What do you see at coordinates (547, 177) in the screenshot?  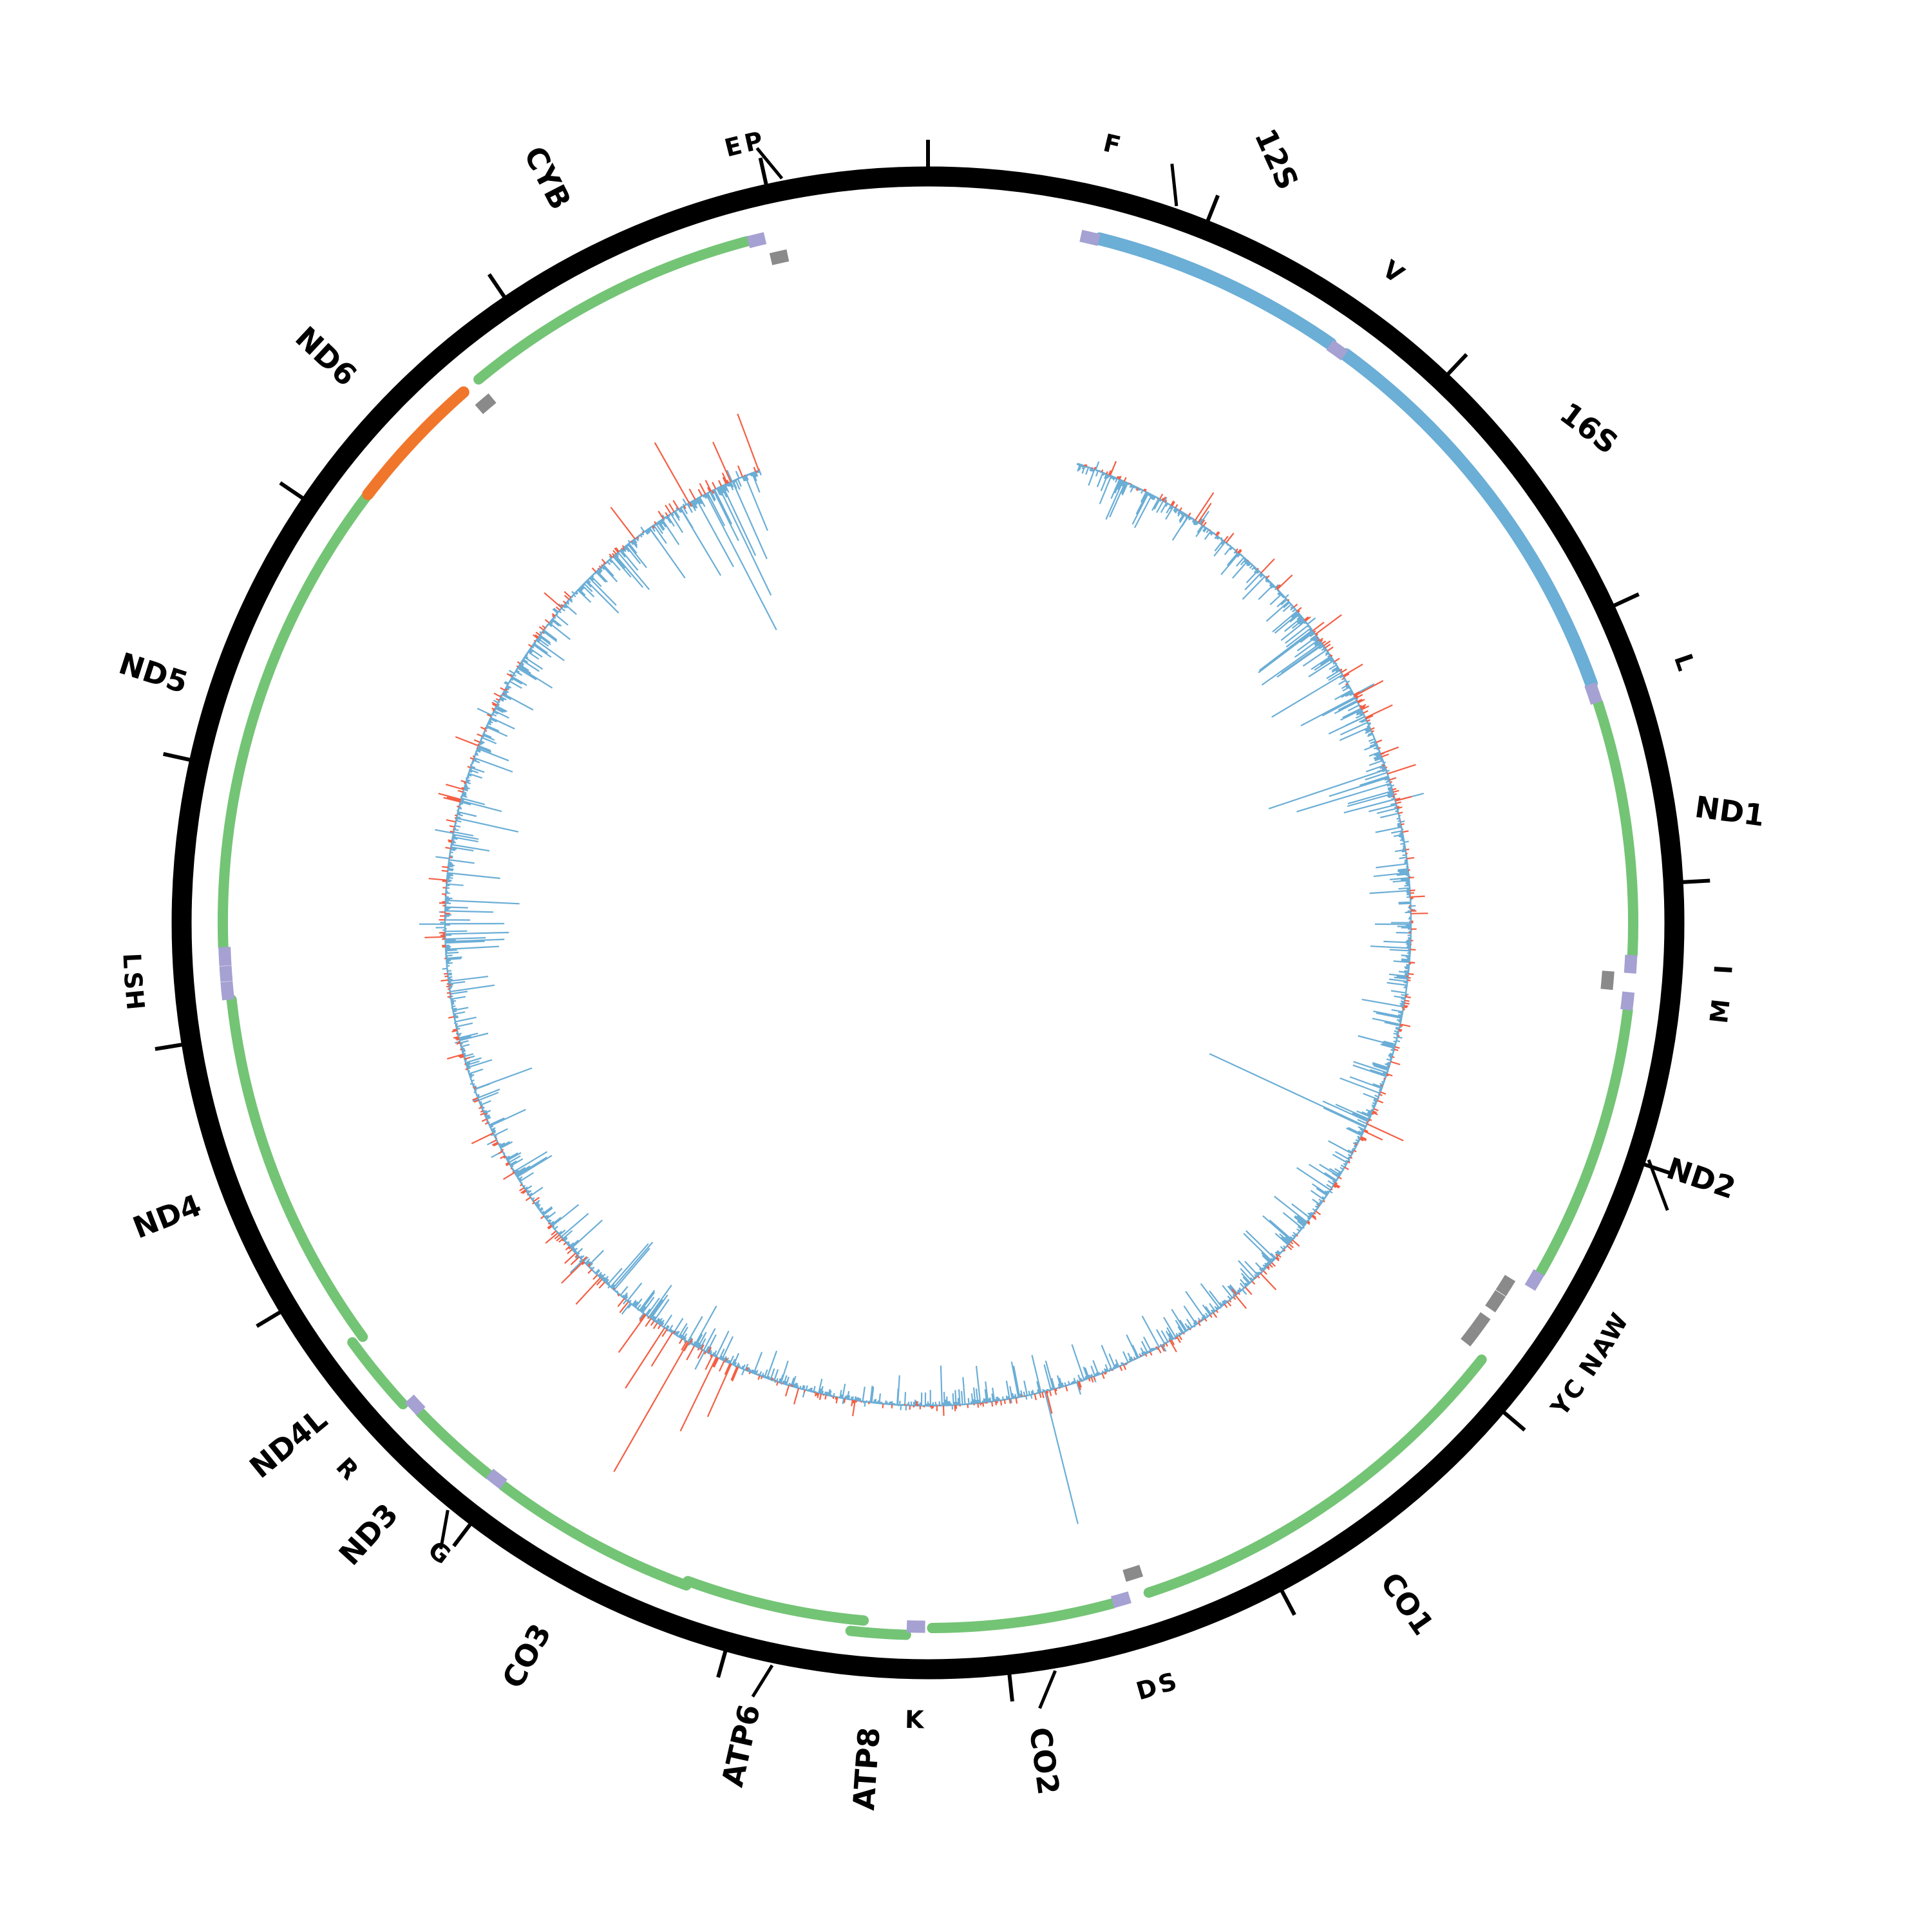 I see `gene-label-cyb-14747: CYB` at bounding box center [547, 177].